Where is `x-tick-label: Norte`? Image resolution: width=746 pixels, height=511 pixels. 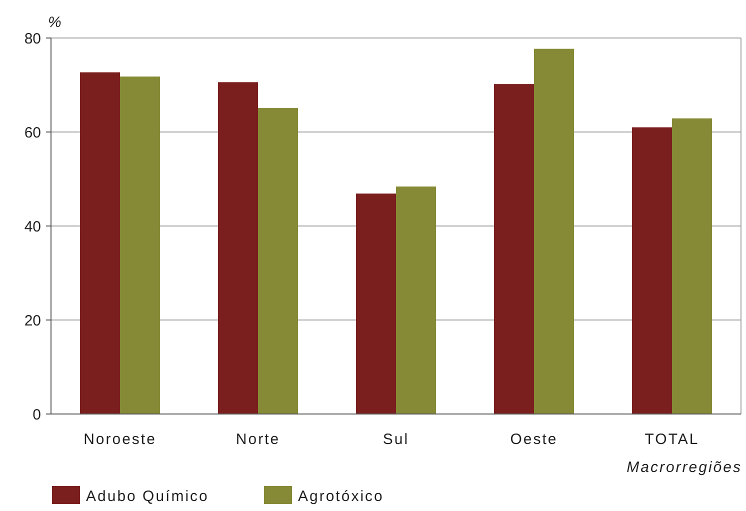
x-tick-label: Norte is located at coordinates (258, 439).